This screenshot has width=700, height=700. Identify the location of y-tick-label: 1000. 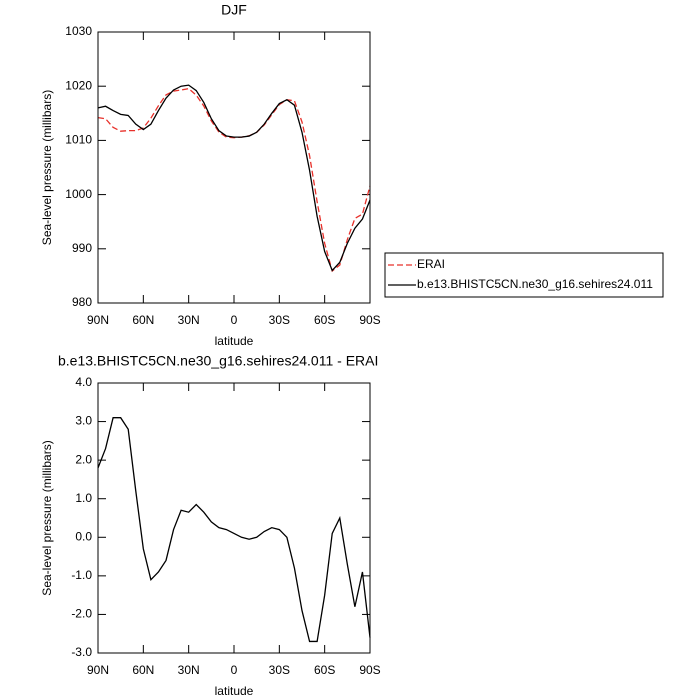
(78, 194).